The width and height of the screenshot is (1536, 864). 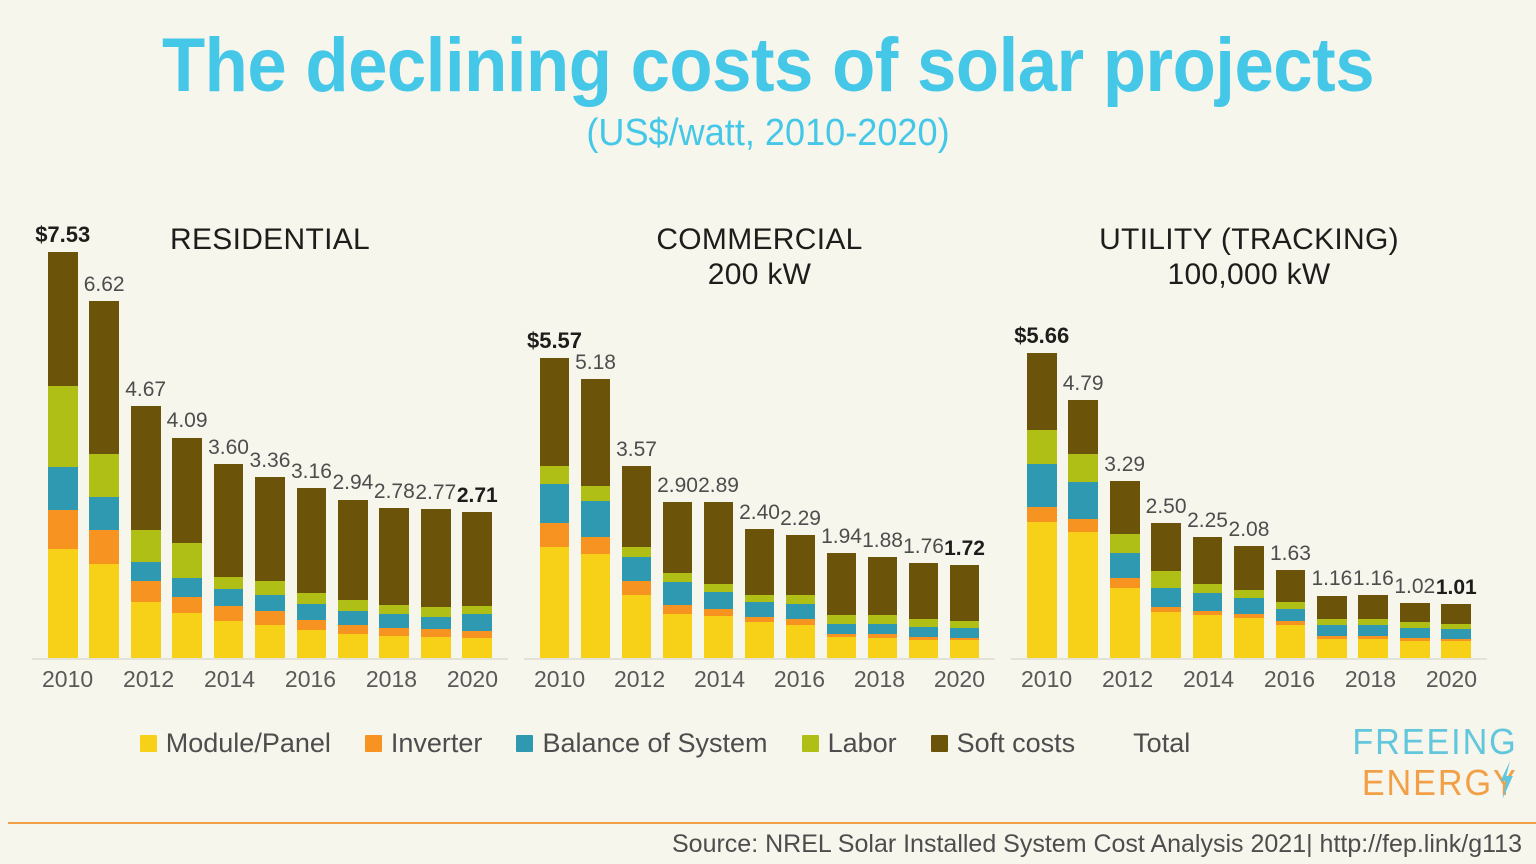 What do you see at coordinates (1370, 679) in the screenshot?
I see `x-tick-label: 2018` at bounding box center [1370, 679].